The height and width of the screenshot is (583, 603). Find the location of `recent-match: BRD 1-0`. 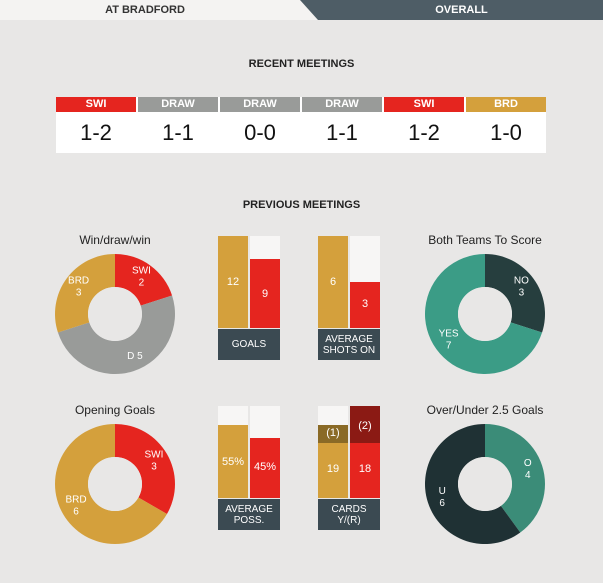

recent-match: BRD 1-0 is located at coordinates (506, 125).